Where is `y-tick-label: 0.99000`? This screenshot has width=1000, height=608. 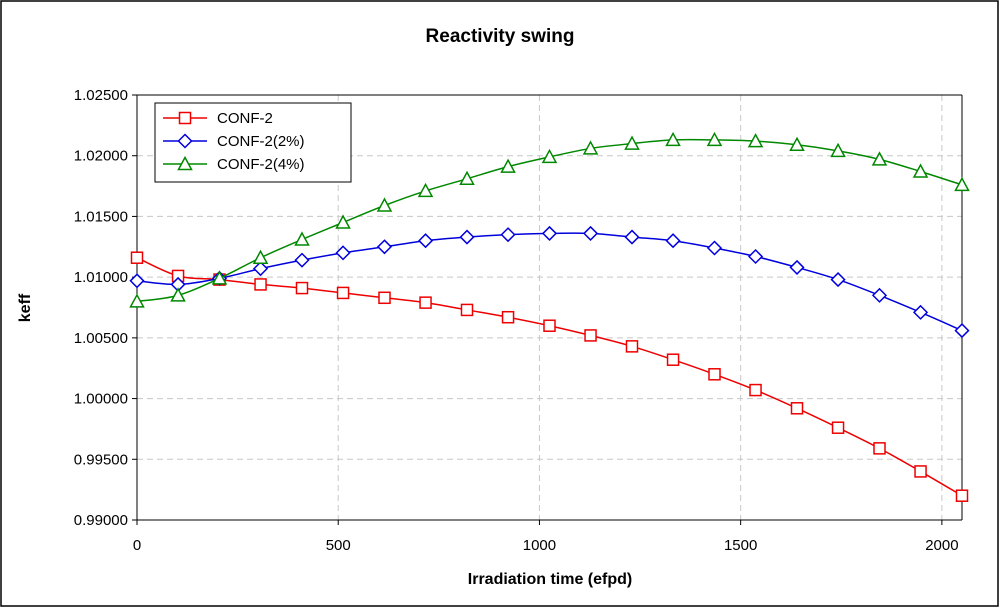 y-tick-label: 0.99000 is located at coordinates (101, 520).